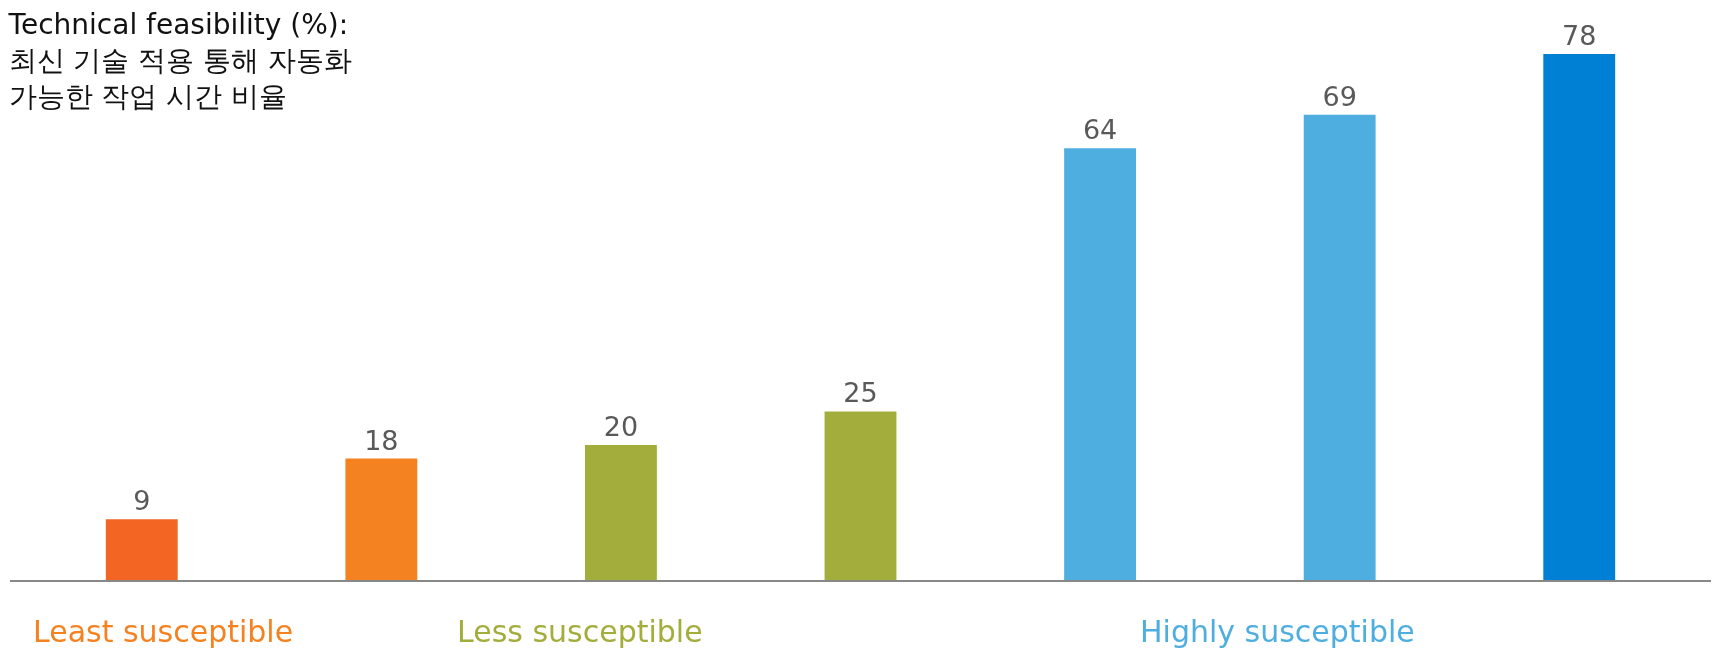 Image resolution: width=1721 pixels, height=655 pixels. I want to click on data-label: 78, so click(1579, 35).